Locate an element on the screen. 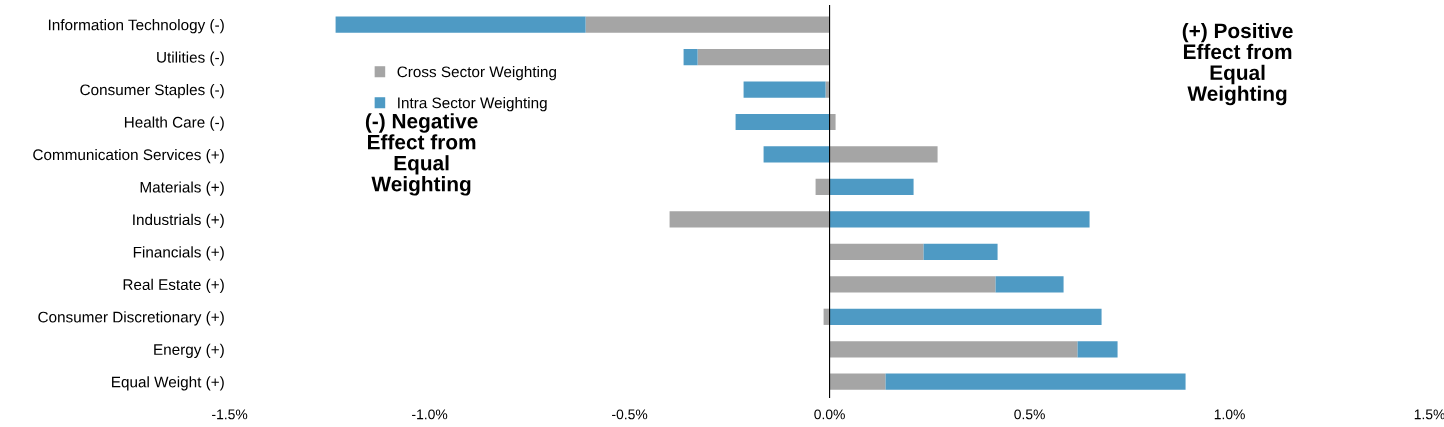  x-tick-label: 0.5% is located at coordinates (1029, 414).